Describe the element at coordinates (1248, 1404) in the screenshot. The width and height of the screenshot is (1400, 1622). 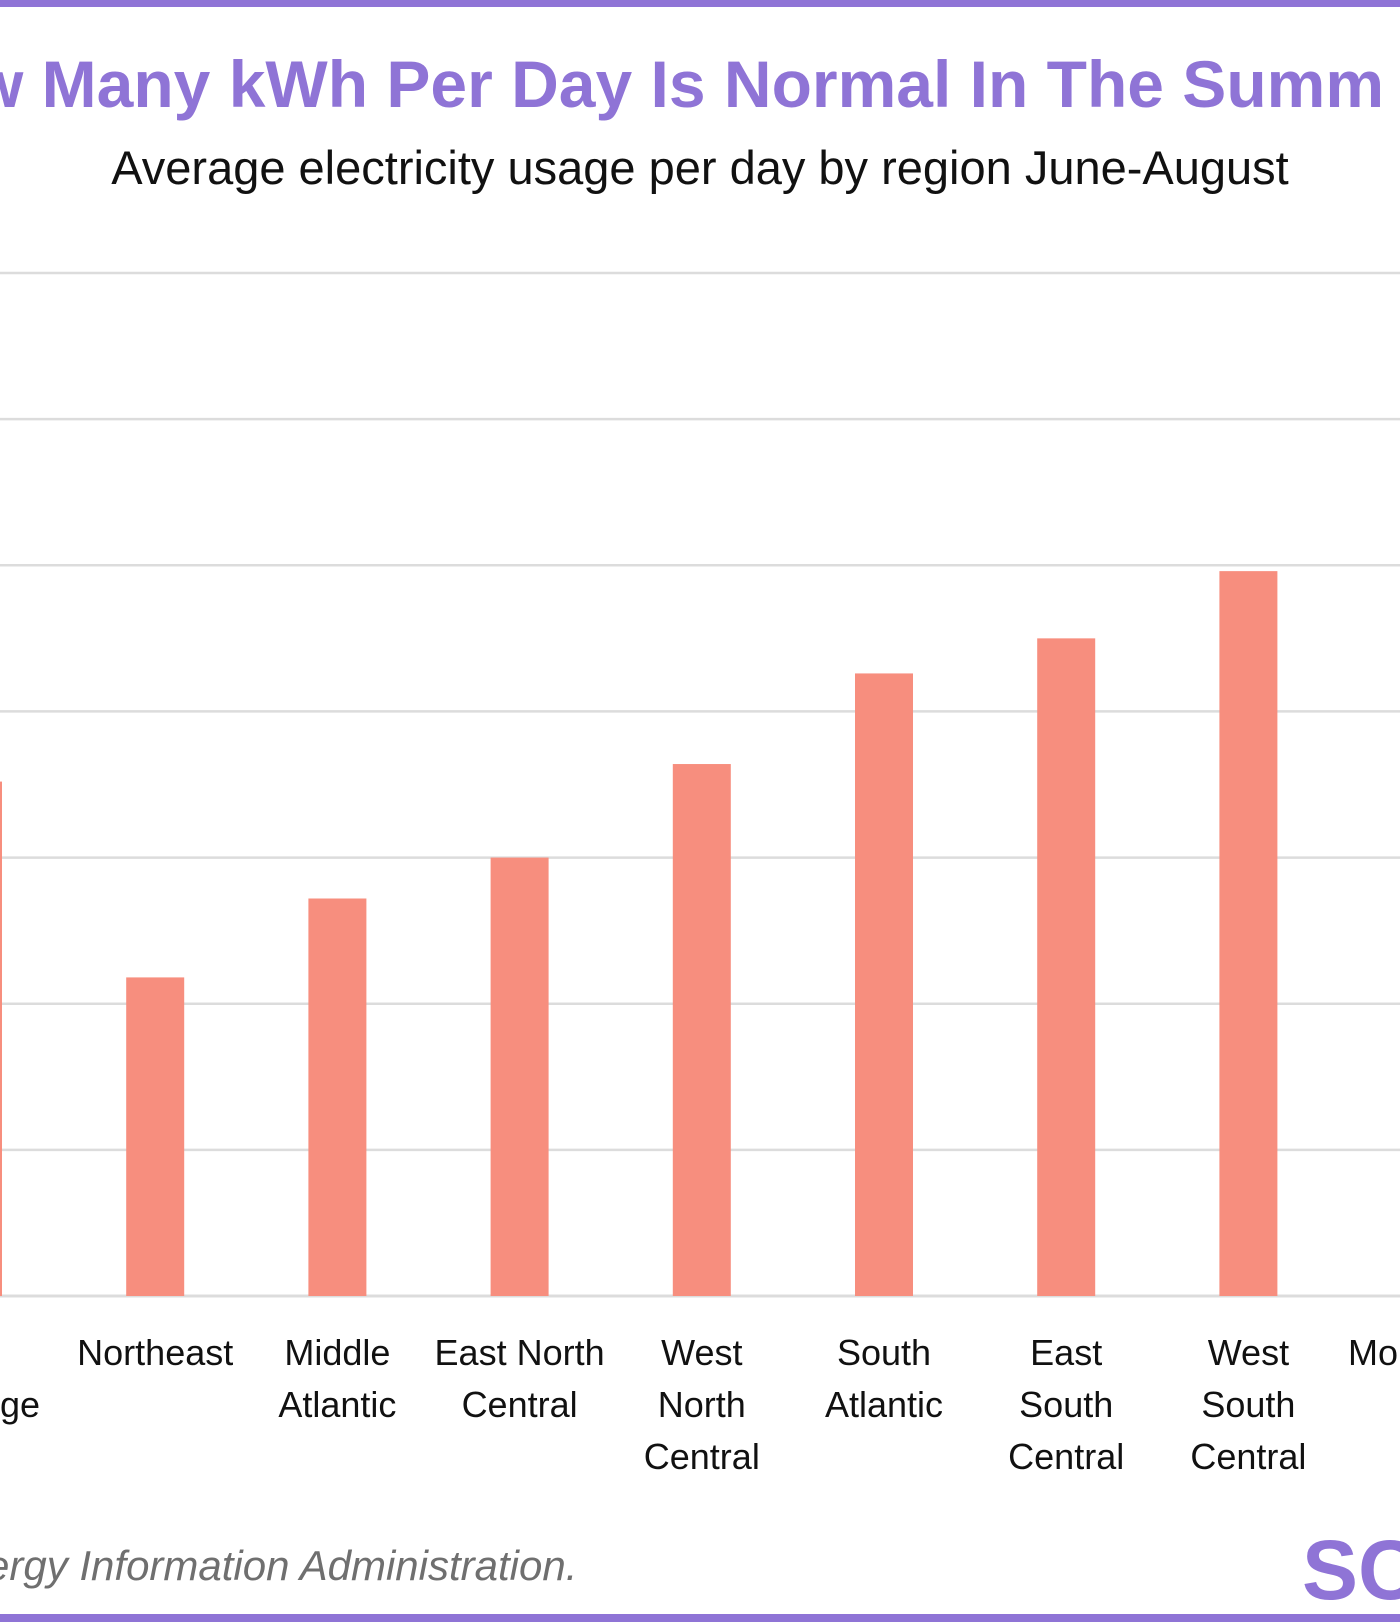
I see `x-tick-label: West South Central` at that location.